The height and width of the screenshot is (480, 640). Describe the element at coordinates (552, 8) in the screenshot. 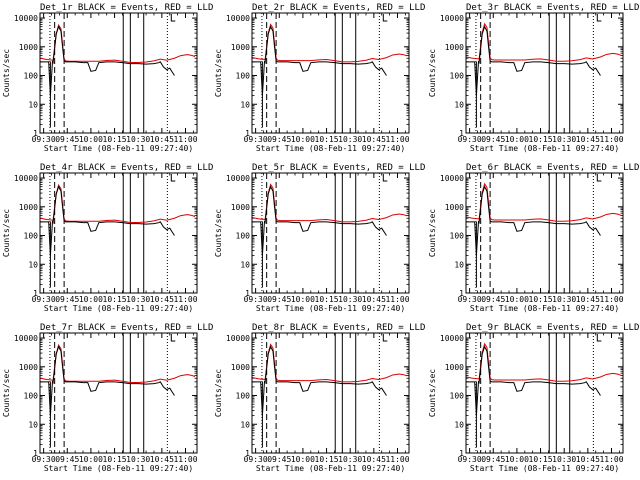

I see `panel-title: Det_3r BLACK = Events, RED = LLD` at that location.